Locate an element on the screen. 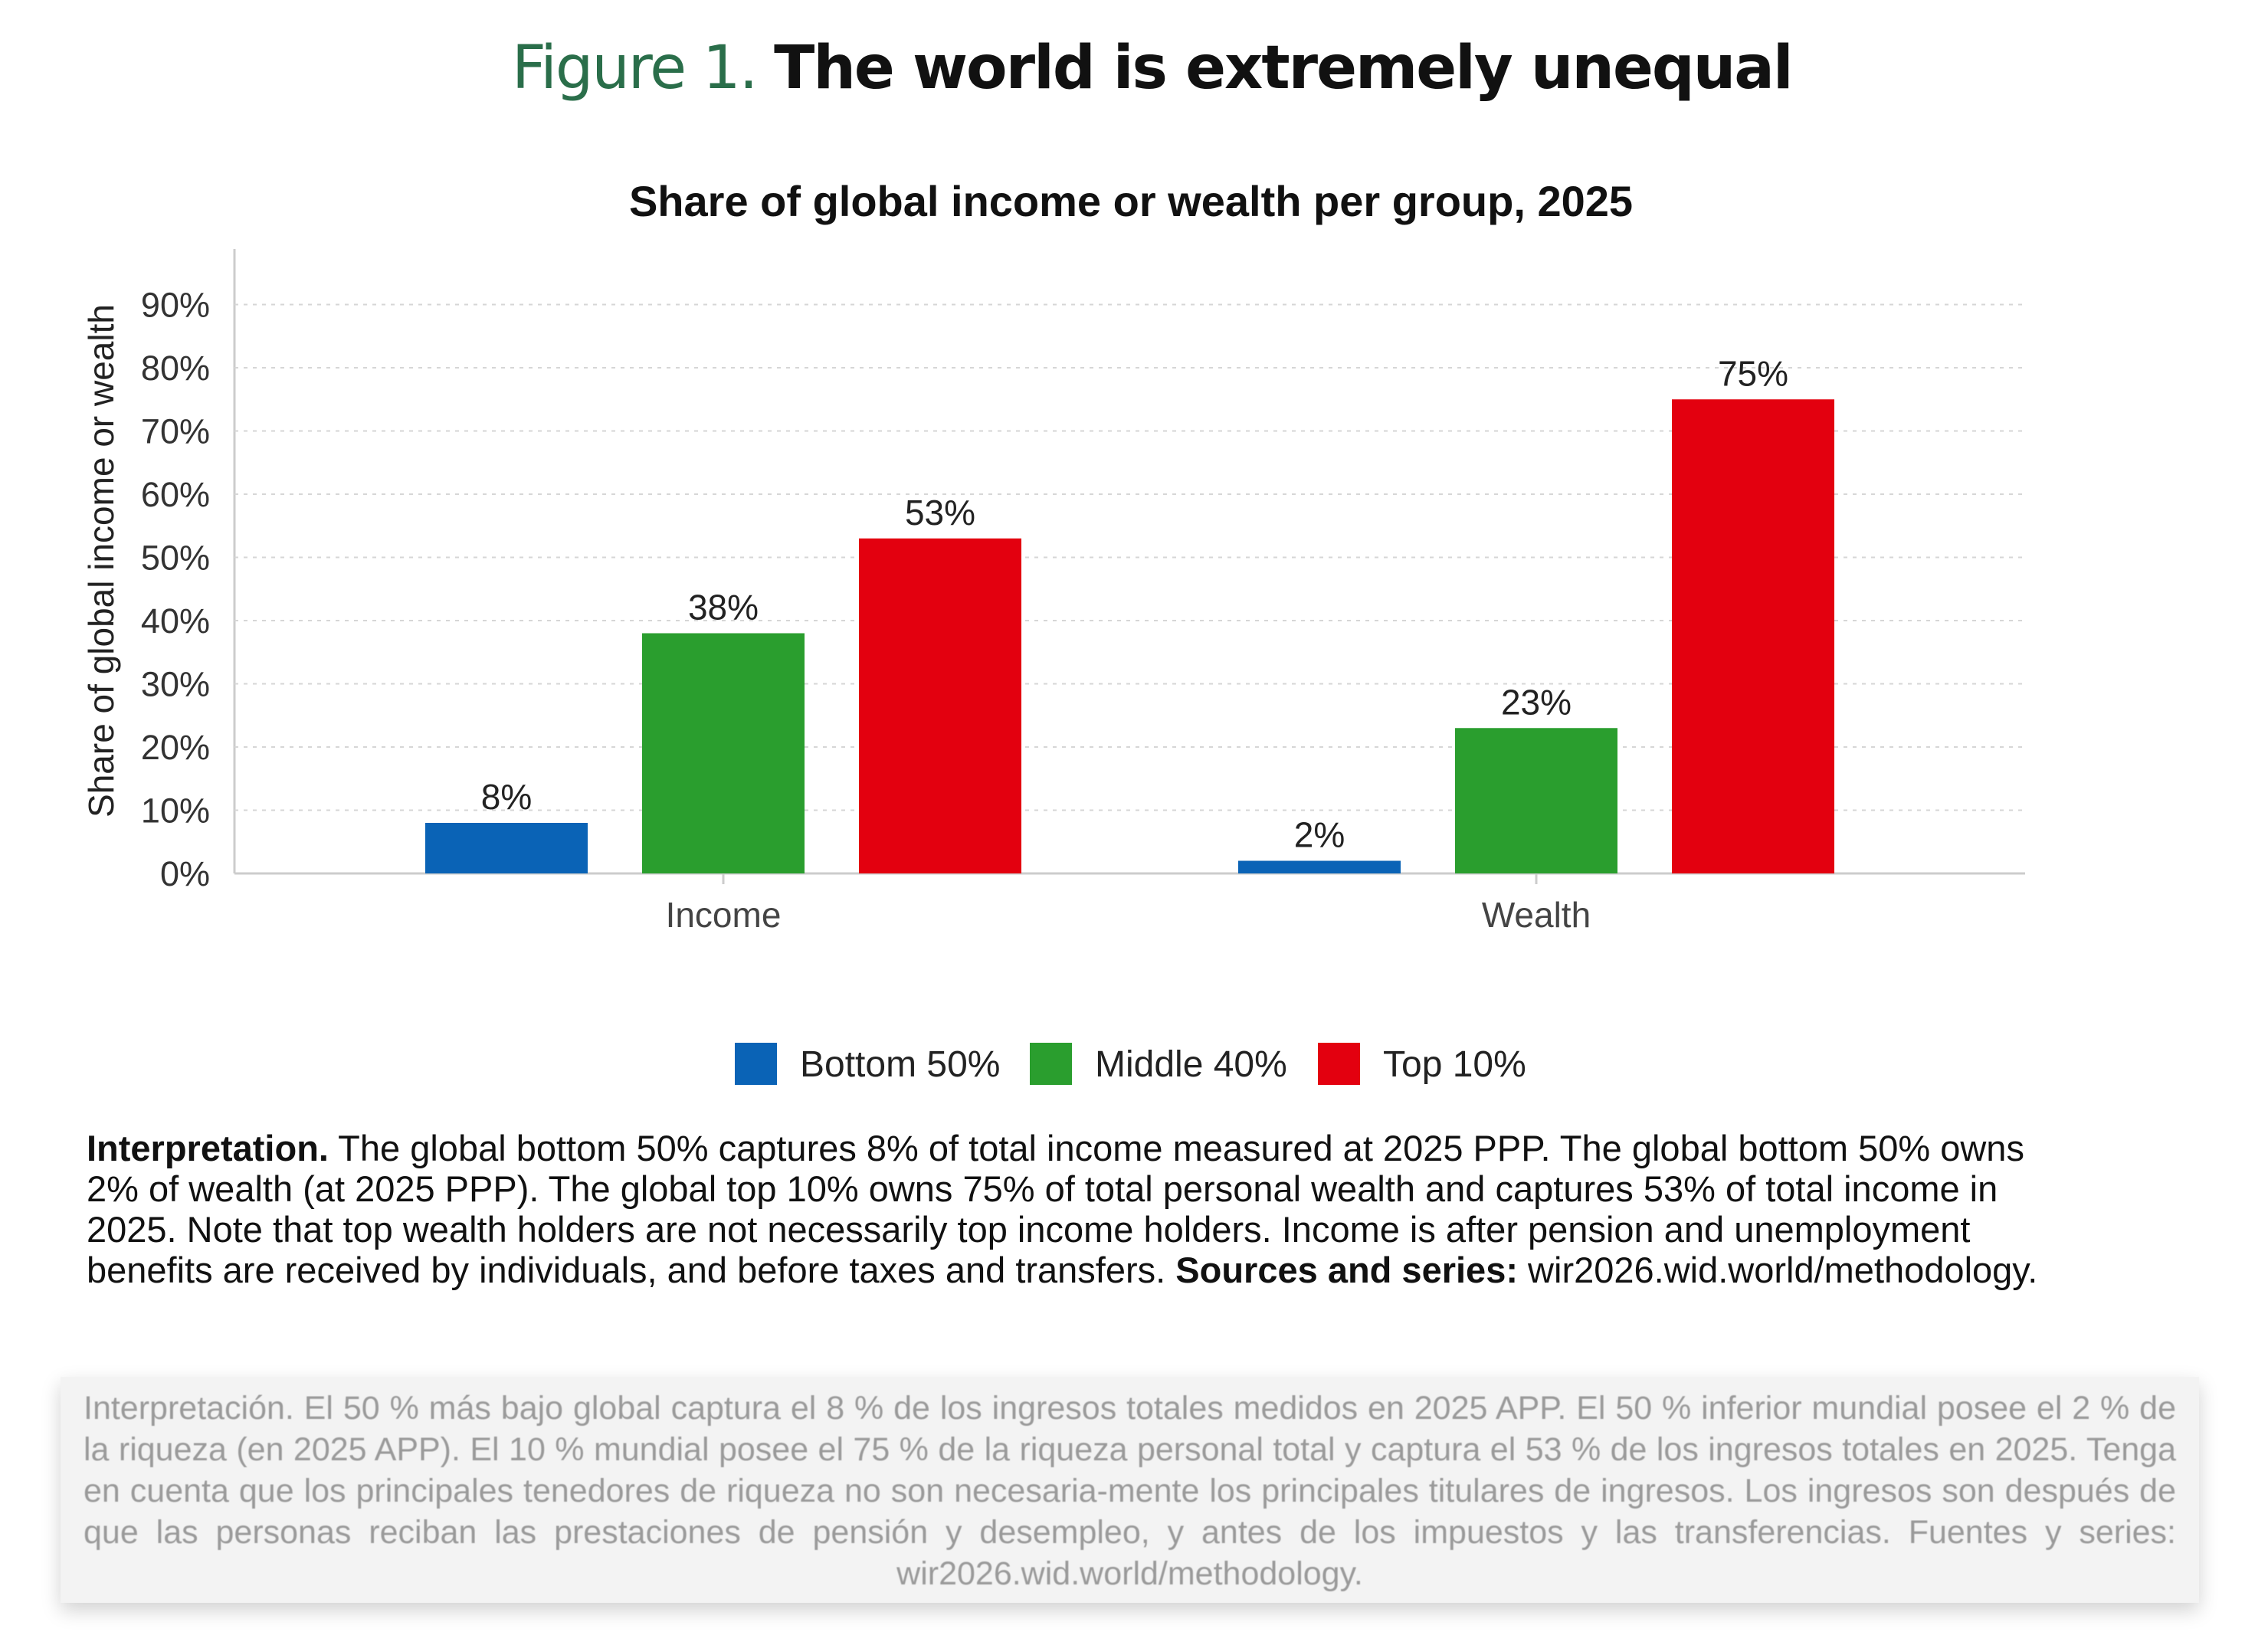  bar-middle-40--income is located at coordinates (723, 753).